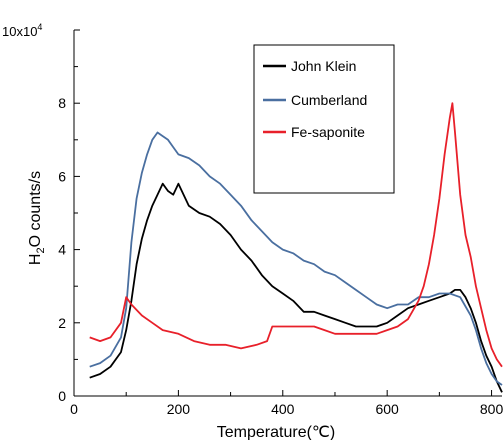  What do you see at coordinates (74, 409) in the screenshot?
I see `x-tick-label: 0` at bounding box center [74, 409].